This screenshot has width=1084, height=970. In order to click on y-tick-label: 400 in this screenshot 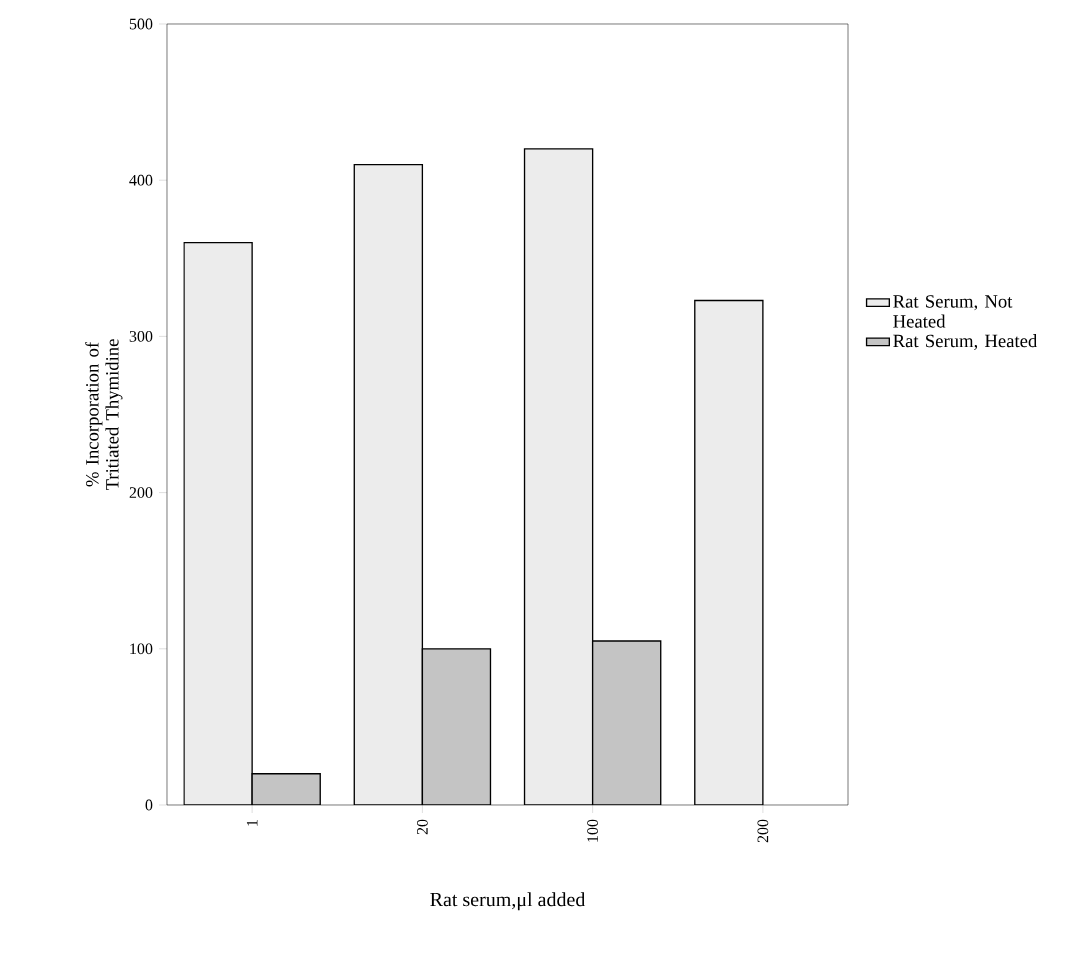, I will do `click(141, 180)`.